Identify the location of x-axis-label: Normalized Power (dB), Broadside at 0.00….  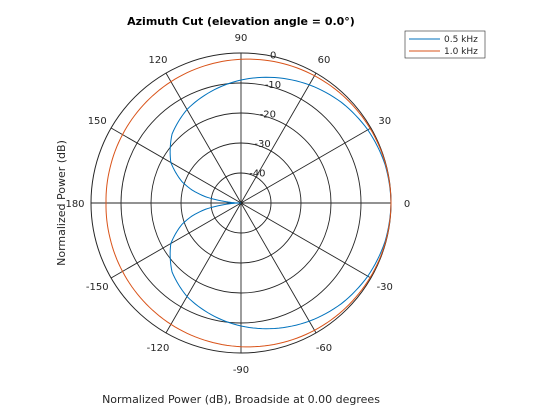
(241, 399).